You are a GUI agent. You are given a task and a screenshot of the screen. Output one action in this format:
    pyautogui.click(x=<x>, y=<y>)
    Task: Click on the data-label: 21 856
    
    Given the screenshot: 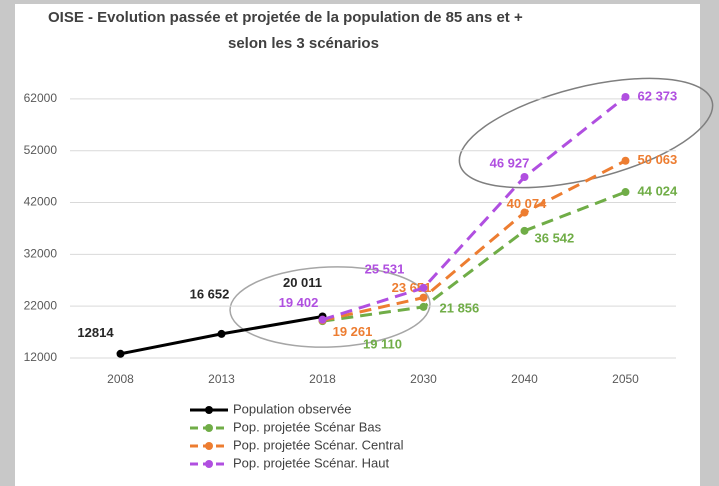 What is the action you would take?
    pyautogui.click(x=460, y=307)
    